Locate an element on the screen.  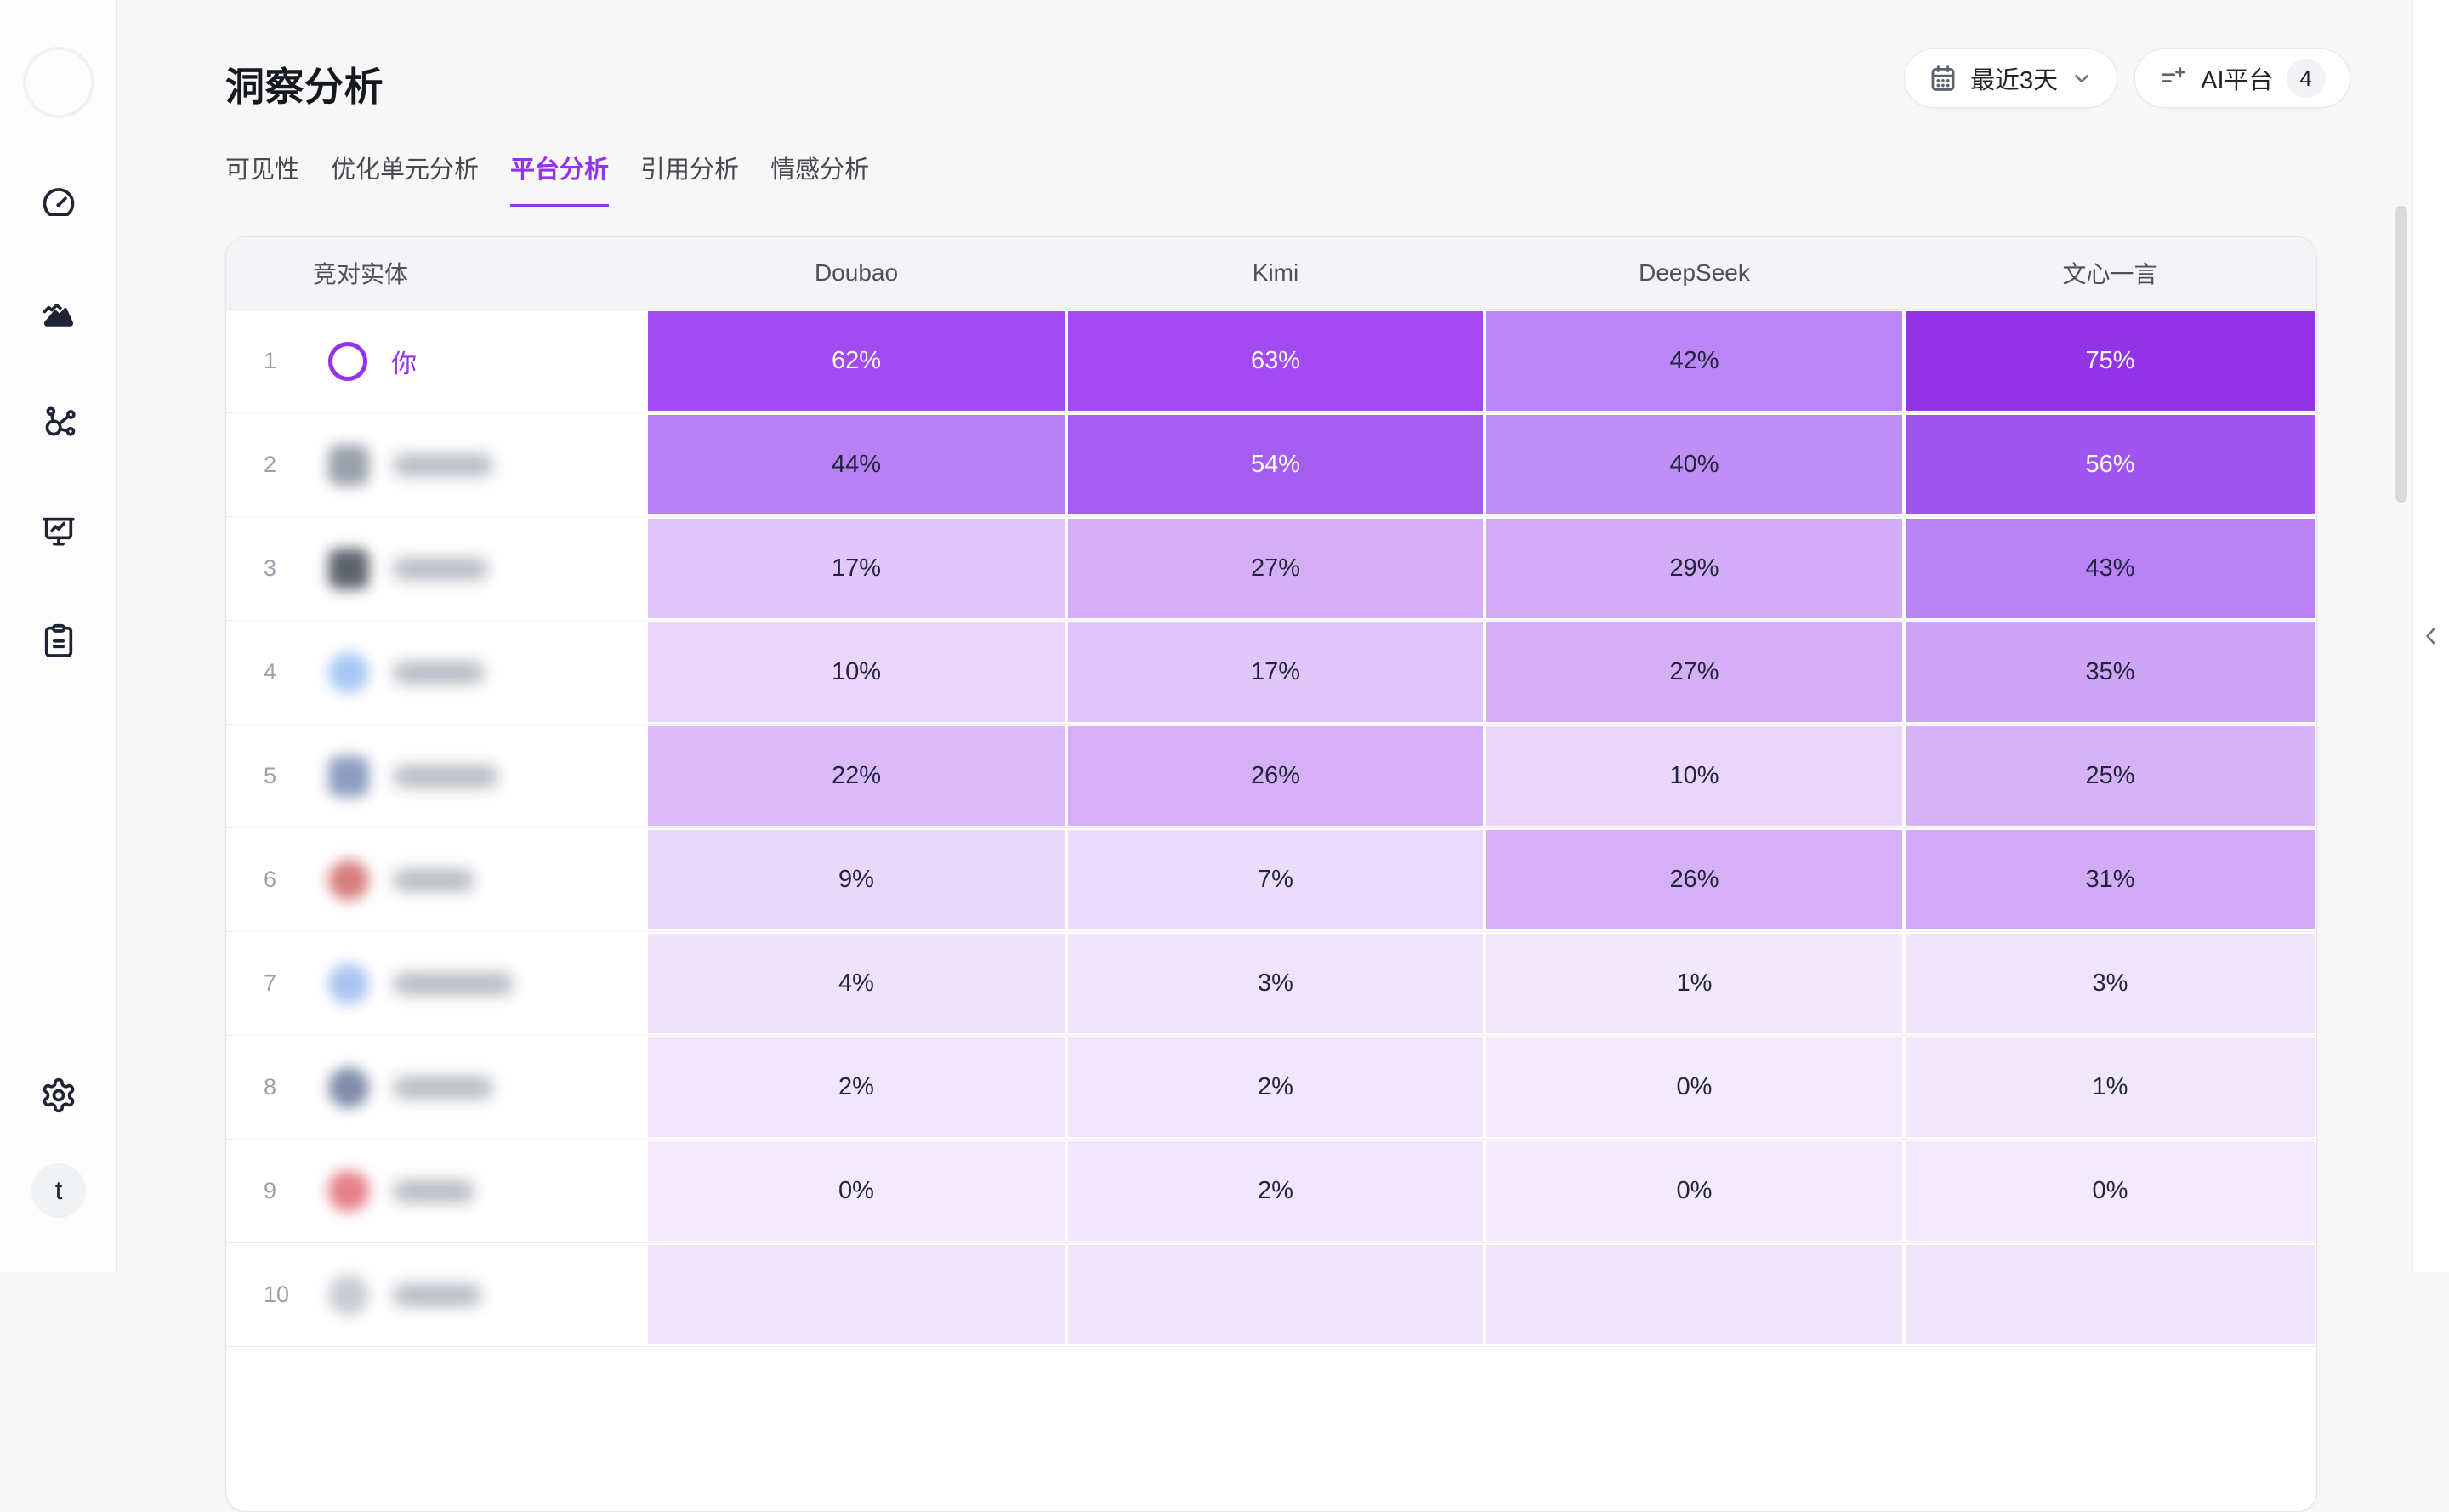
calendar-icon is located at coordinates (1943, 78).